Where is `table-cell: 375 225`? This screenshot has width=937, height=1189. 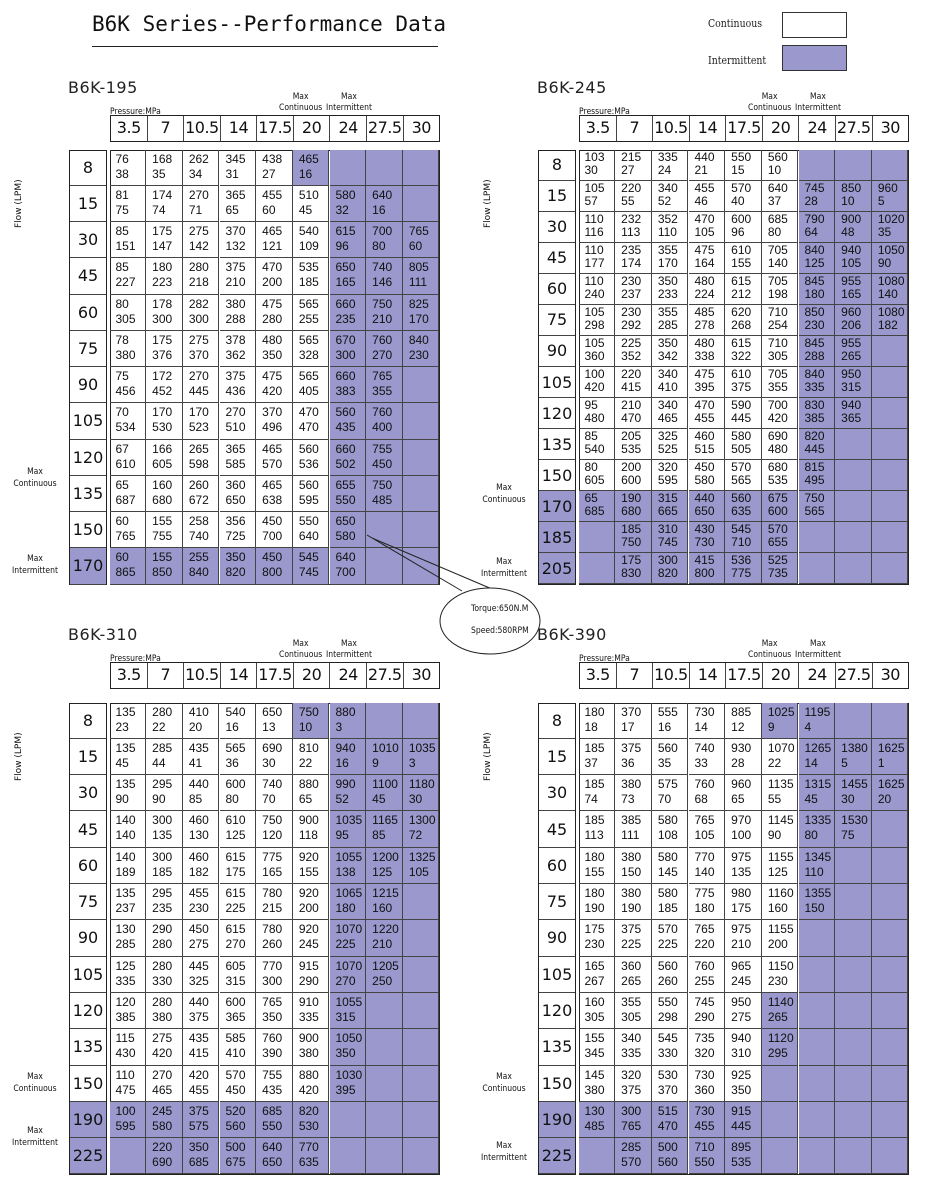 table-cell: 375 225 is located at coordinates (633, 938).